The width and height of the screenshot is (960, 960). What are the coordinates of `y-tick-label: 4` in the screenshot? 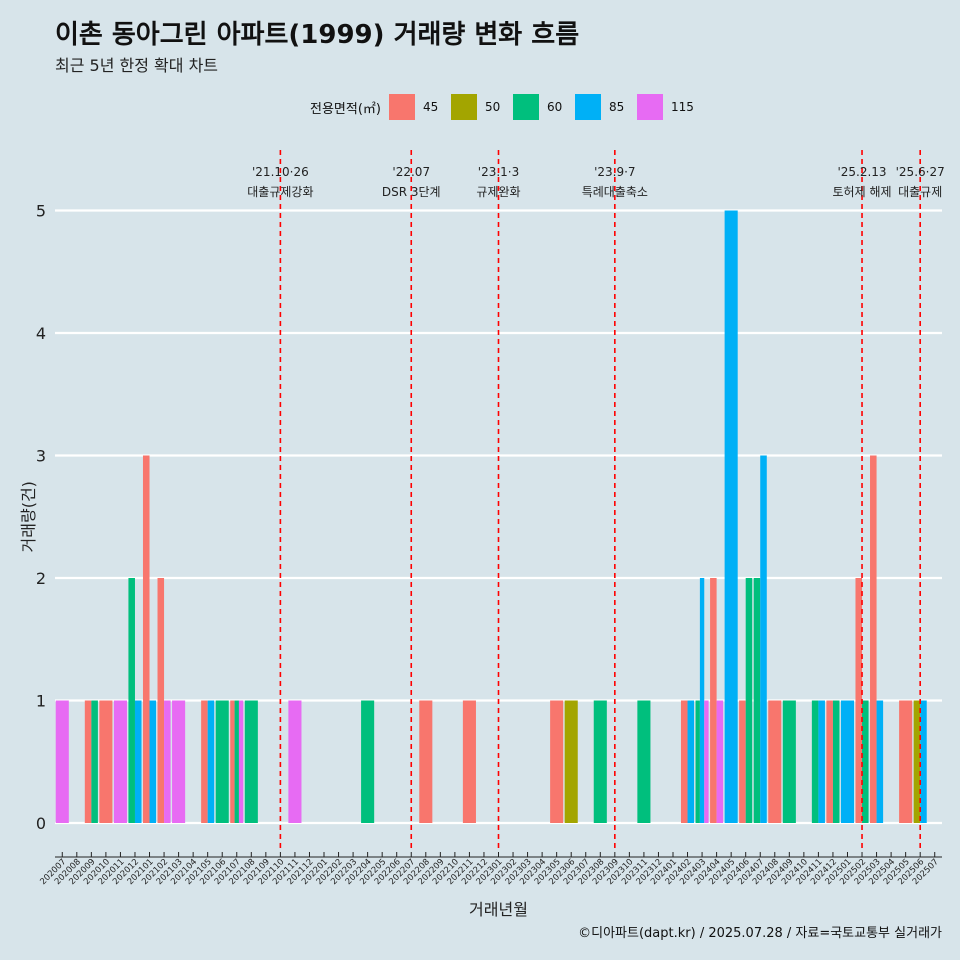 It's located at (41, 333).